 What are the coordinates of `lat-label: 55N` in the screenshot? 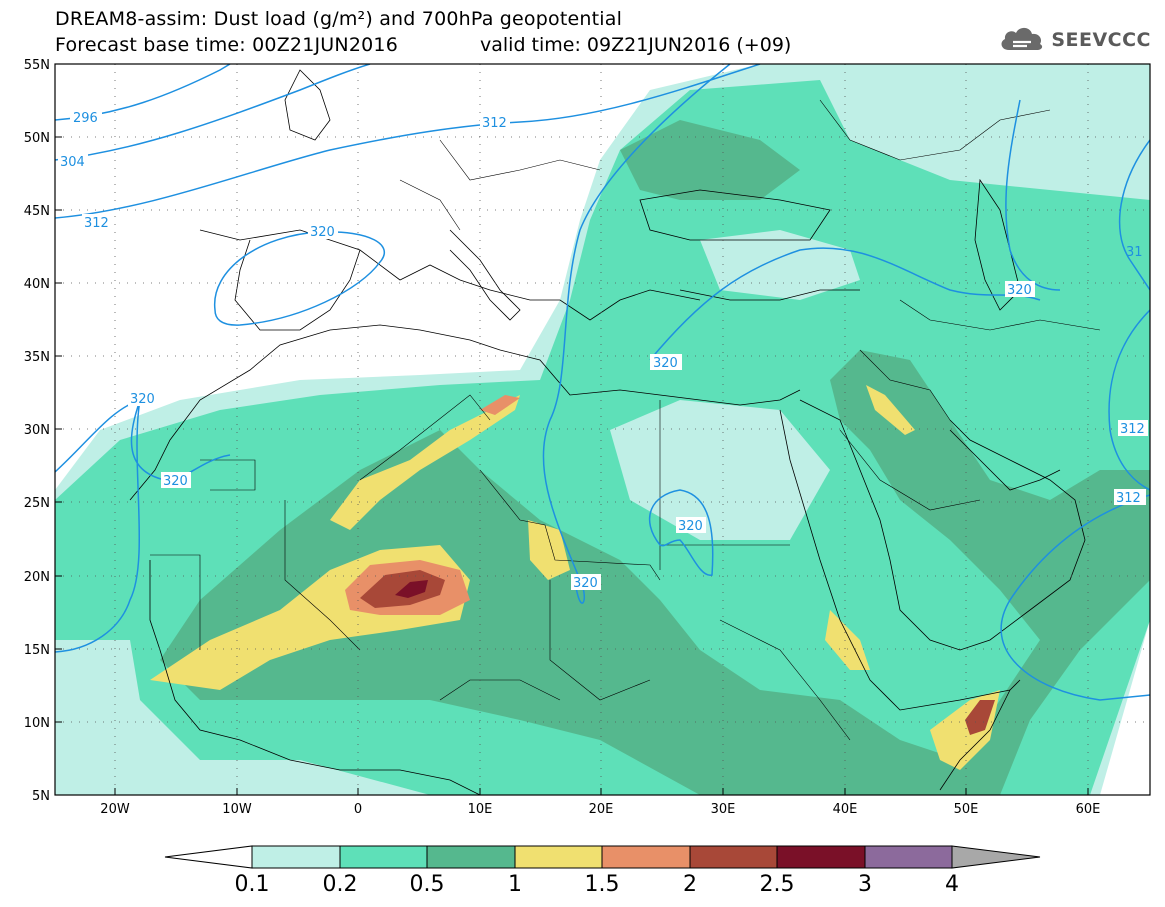 It's located at (37, 65).